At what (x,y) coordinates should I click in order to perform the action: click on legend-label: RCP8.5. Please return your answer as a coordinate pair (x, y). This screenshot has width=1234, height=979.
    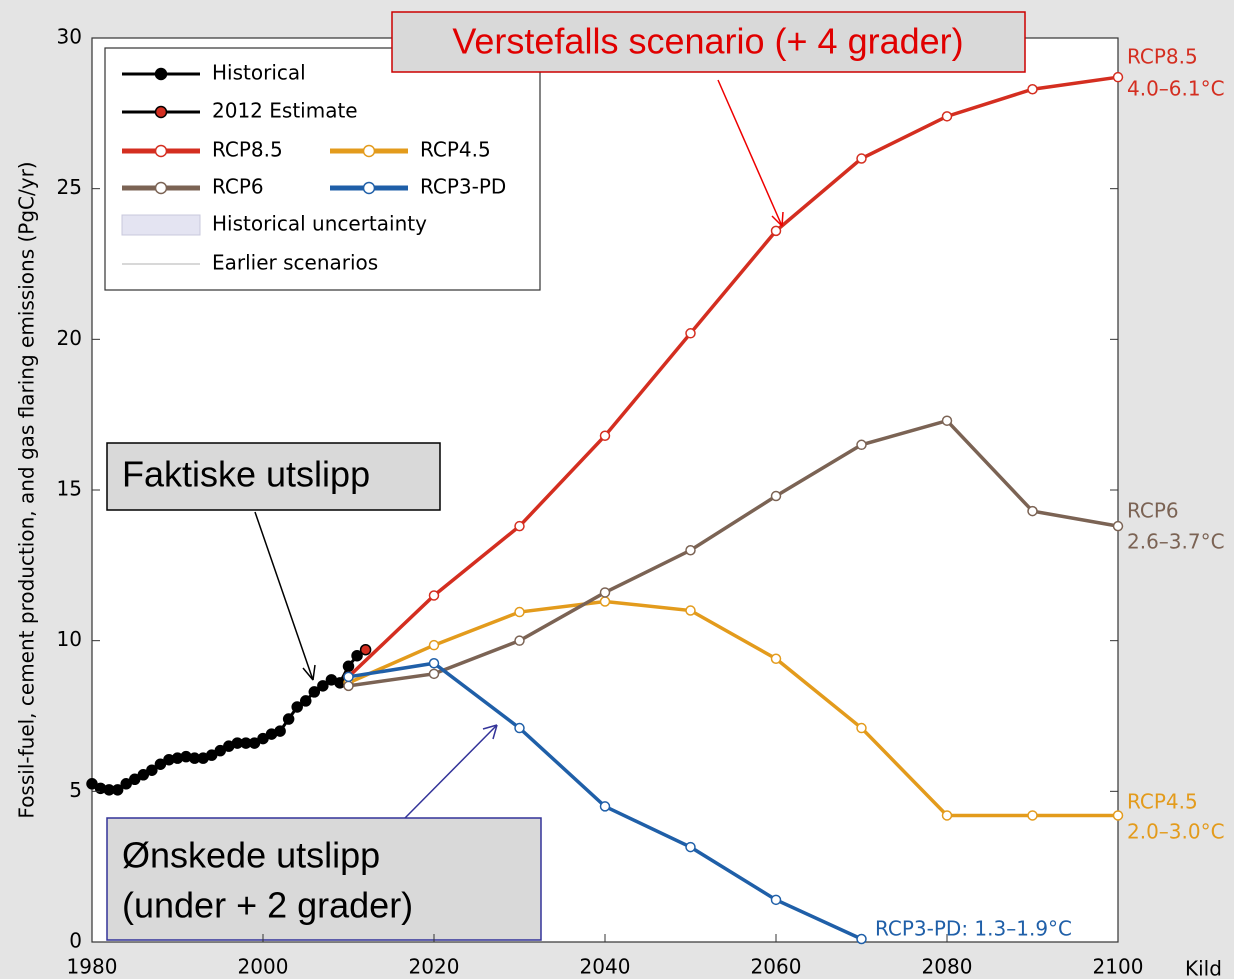
    Looking at the image, I should click on (247, 150).